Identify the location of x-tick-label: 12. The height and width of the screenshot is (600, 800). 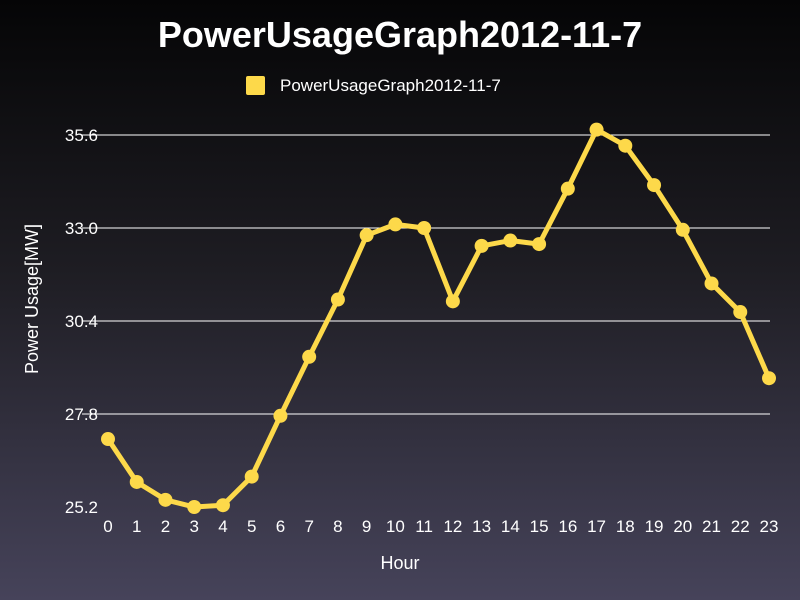
(452, 526).